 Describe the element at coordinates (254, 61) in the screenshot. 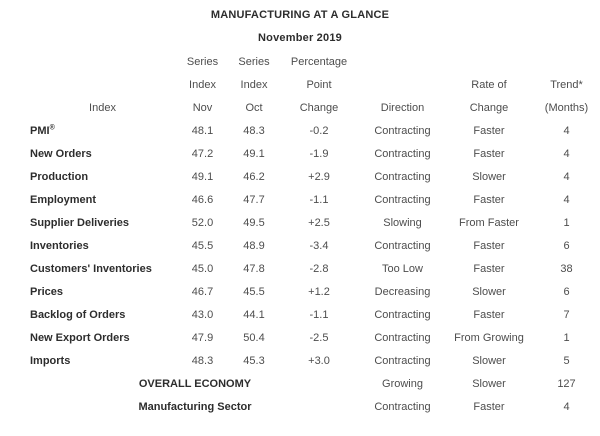

I see `header-cell-oct: Series` at that location.